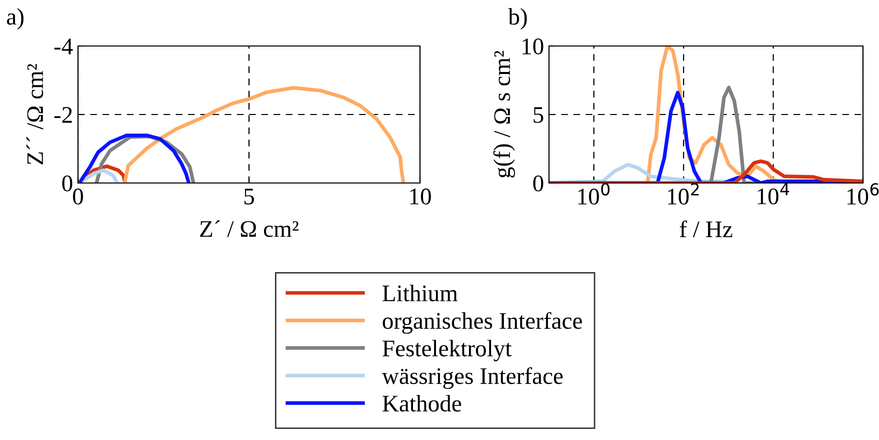  Describe the element at coordinates (249, 196) in the screenshot. I see `x-tick-label: 5` at that location.